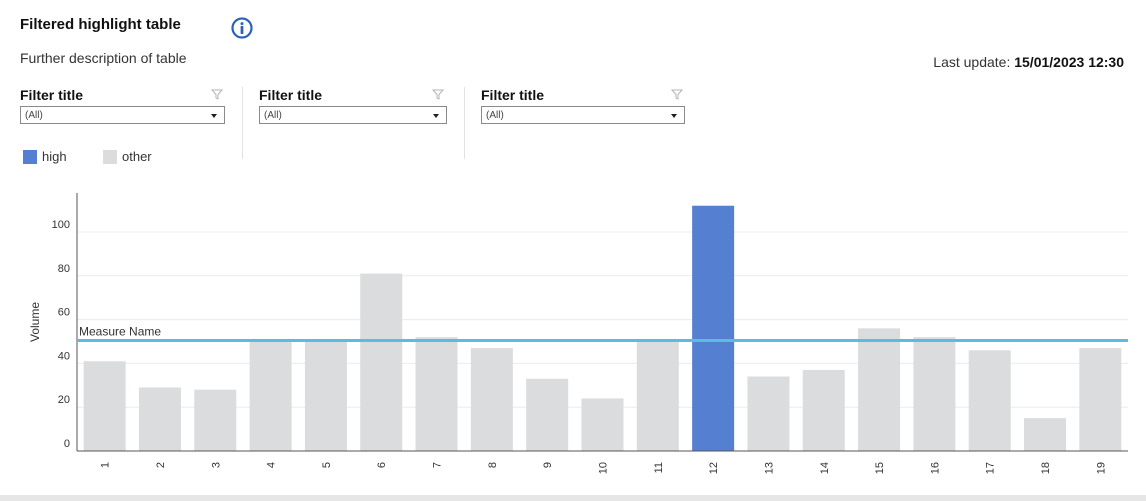  I want to click on last-update: Last update: 15/01/2023 12:30, so click(1028, 62).